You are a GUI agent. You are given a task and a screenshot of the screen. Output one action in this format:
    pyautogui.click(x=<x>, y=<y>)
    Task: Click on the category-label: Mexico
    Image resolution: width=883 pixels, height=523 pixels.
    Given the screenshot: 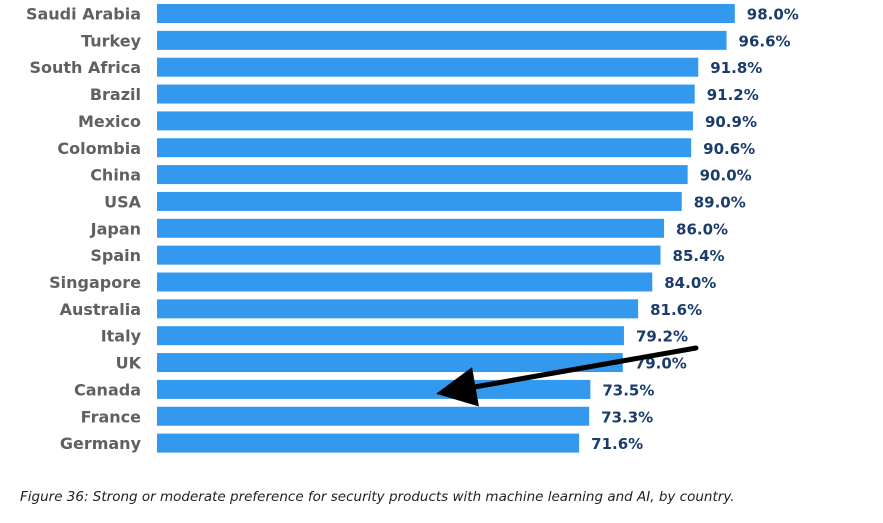 What is the action you would take?
    pyautogui.click(x=109, y=121)
    